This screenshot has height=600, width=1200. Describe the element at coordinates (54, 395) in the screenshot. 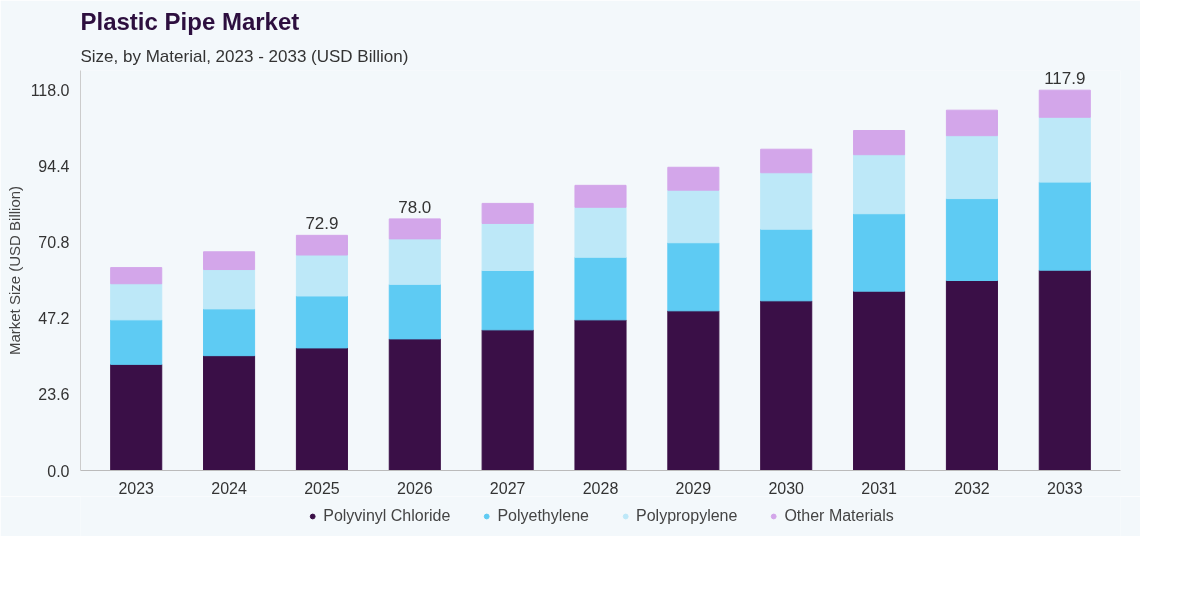

I see `y-tick-label: 23.6` at that location.